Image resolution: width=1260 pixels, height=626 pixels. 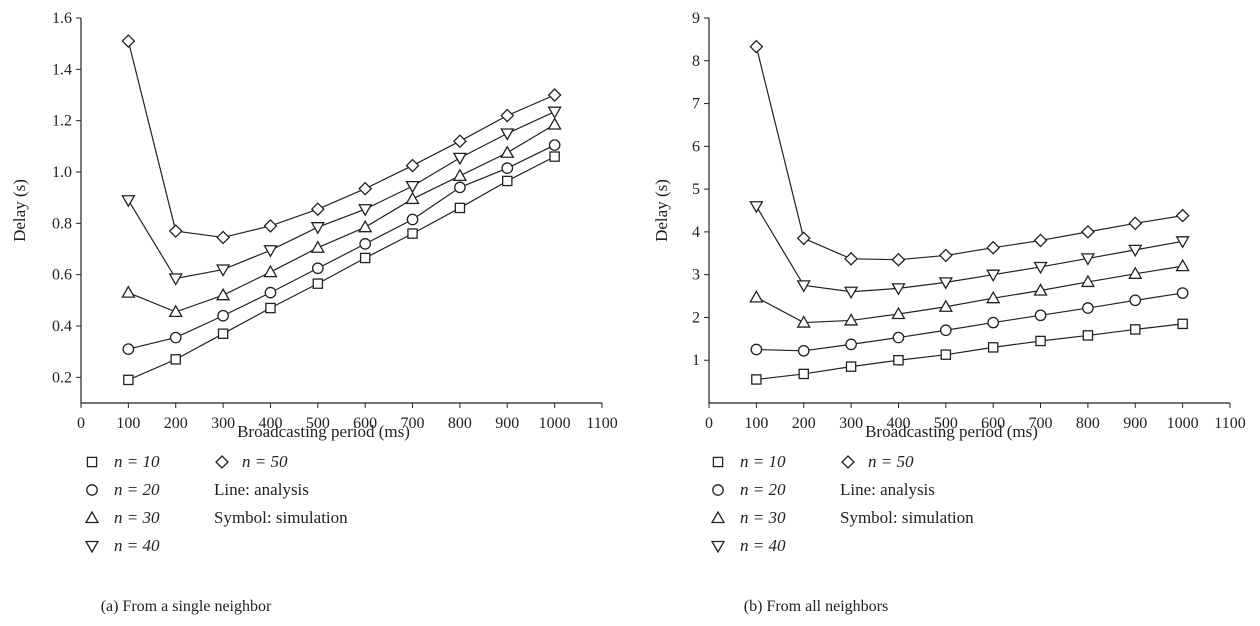 I want to click on x-tick-label: 1000, so click(x=555, y=423).